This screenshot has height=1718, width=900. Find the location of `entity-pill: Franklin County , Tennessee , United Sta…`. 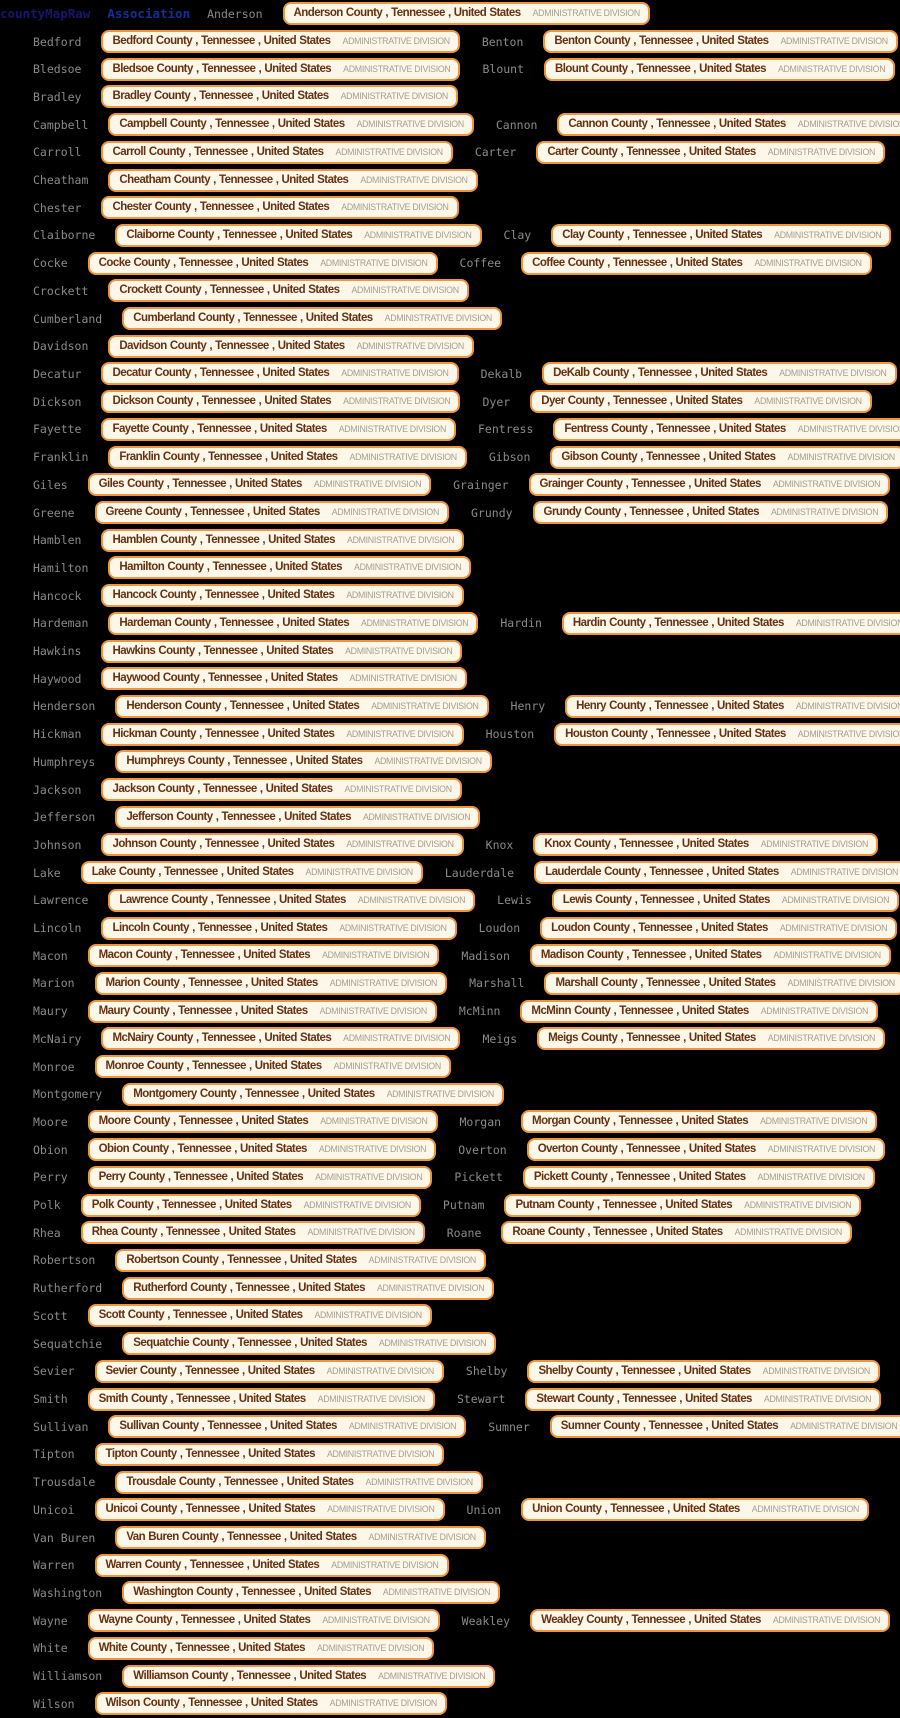

entity-pill: Franklin County , Tennessee , United Sta… is located at coordinates (287, 457).